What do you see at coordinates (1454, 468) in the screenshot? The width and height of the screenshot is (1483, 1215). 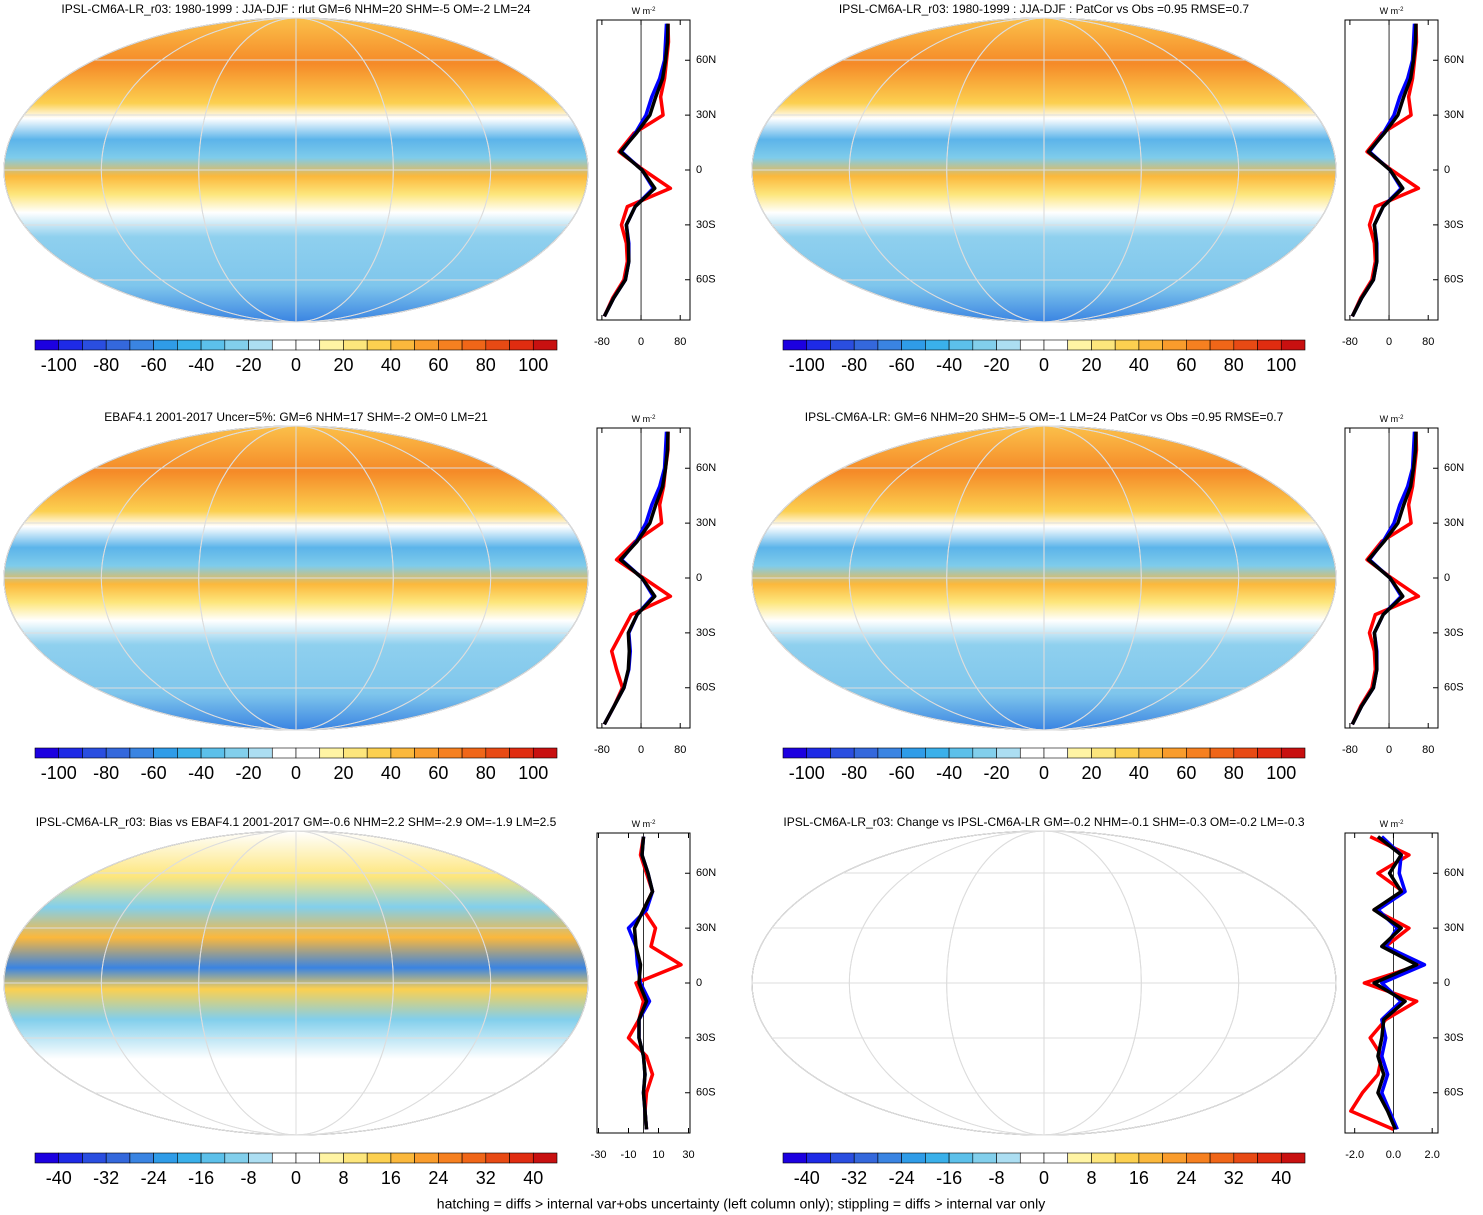 I see `y-tick-label: 60N` at bounding box center [1454, 468].